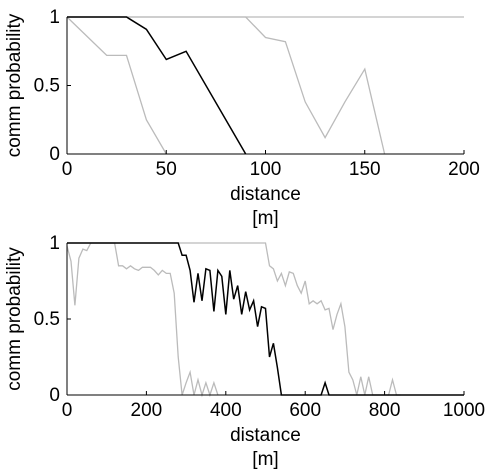 The image size is (495, 472). Describe the element at coordinates (464, 410) in the screenshot. I see `x-tick-label: 1000` at that location.